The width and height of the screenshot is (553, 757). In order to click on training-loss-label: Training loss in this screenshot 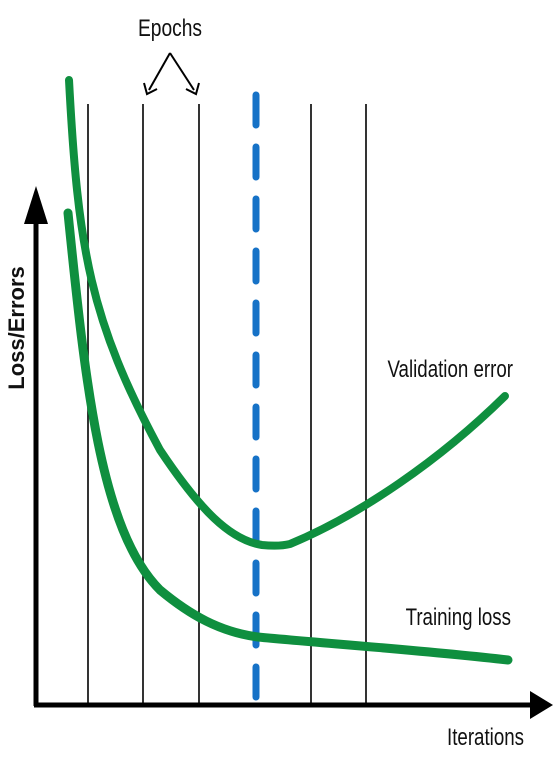, I will do `click(458, 617)`.